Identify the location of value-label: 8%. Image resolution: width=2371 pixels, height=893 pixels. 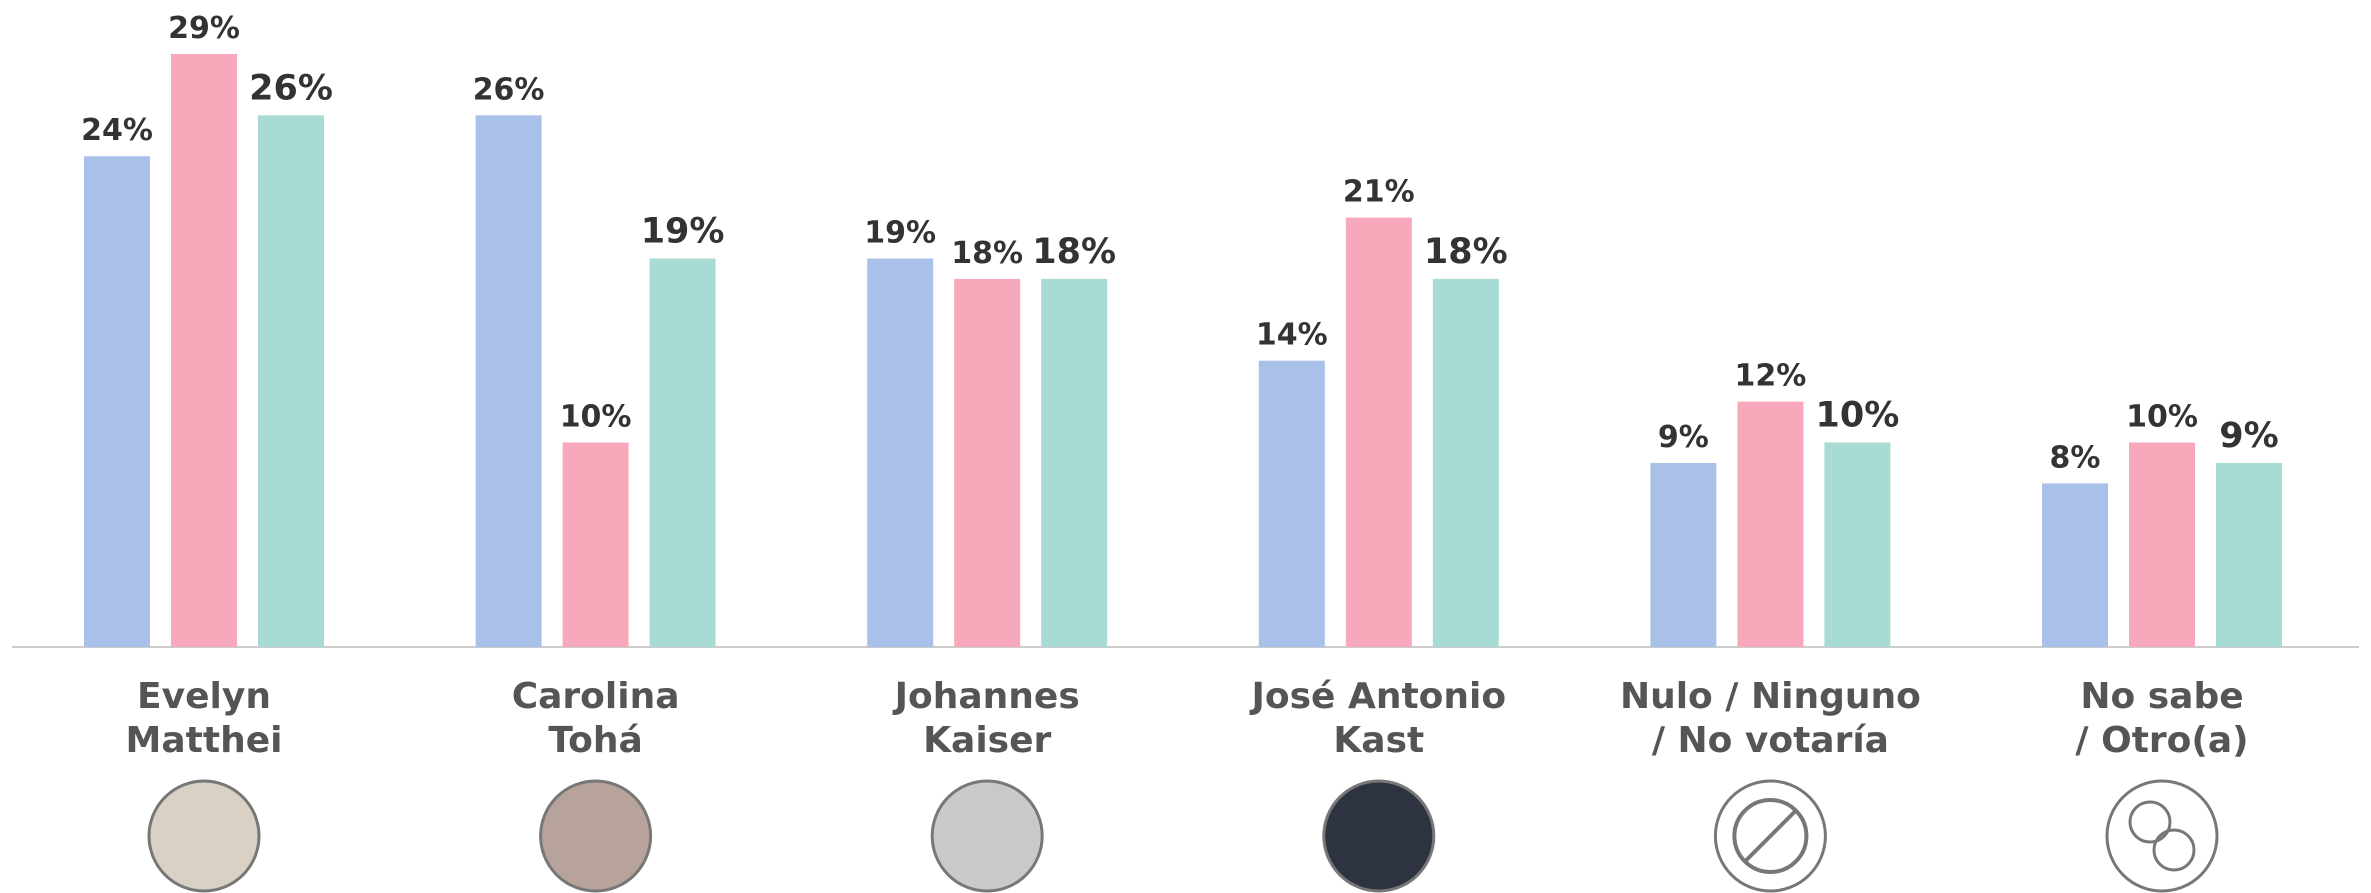
(2075, 457).